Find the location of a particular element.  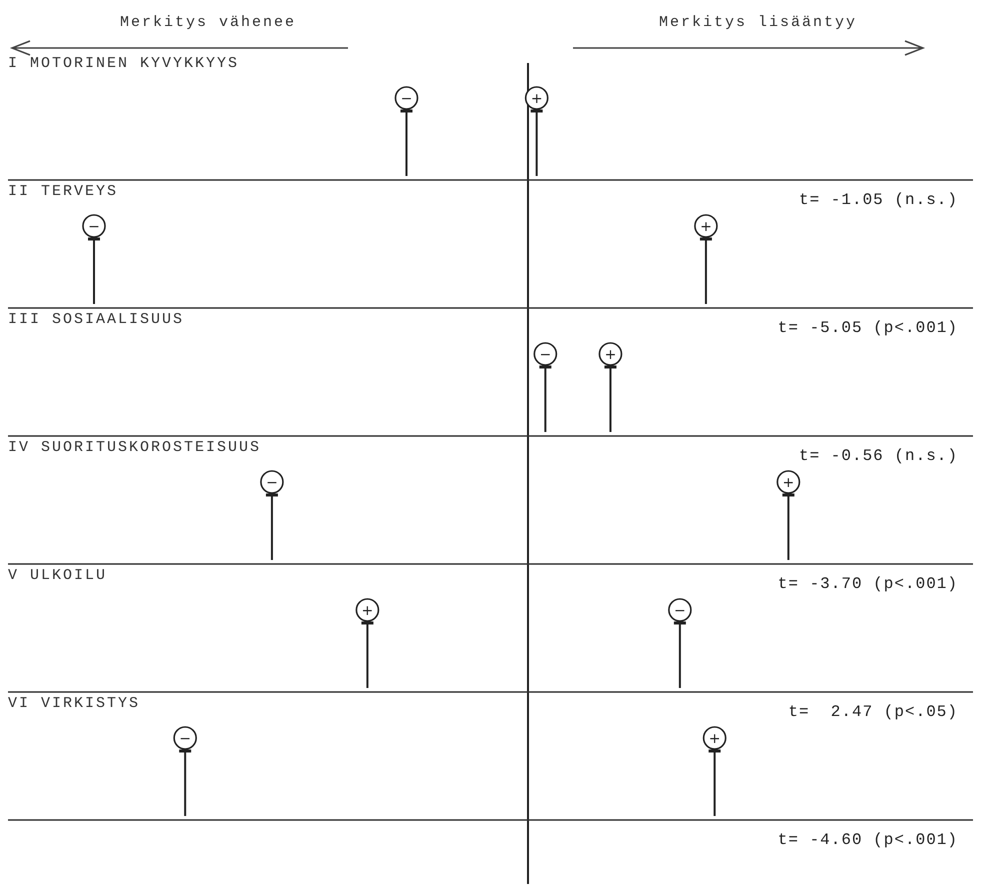

y-tick-label: VI VIRKISTYS is located at coordinates (74, 703).